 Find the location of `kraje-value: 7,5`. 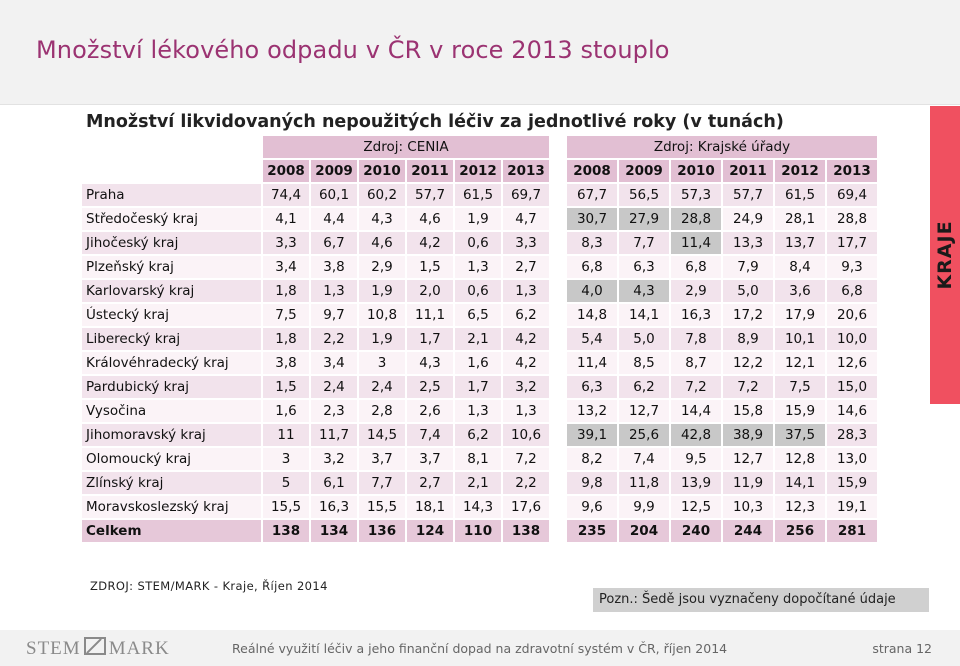

kraje-value: 7,5 is located at coordinates (800, 387).